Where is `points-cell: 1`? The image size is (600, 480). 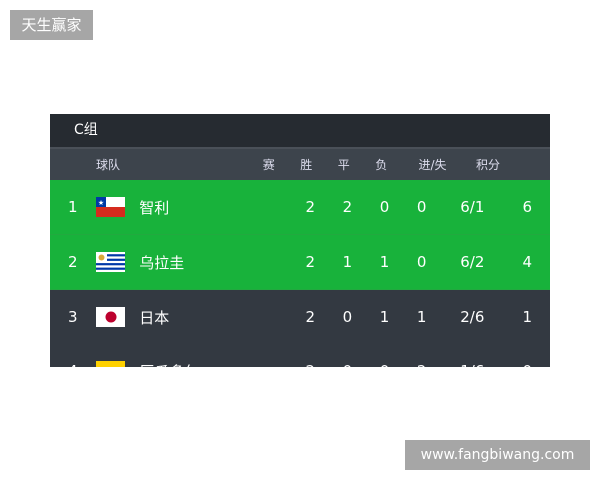
points-cell: 1 is located at coordinates (527, 317).